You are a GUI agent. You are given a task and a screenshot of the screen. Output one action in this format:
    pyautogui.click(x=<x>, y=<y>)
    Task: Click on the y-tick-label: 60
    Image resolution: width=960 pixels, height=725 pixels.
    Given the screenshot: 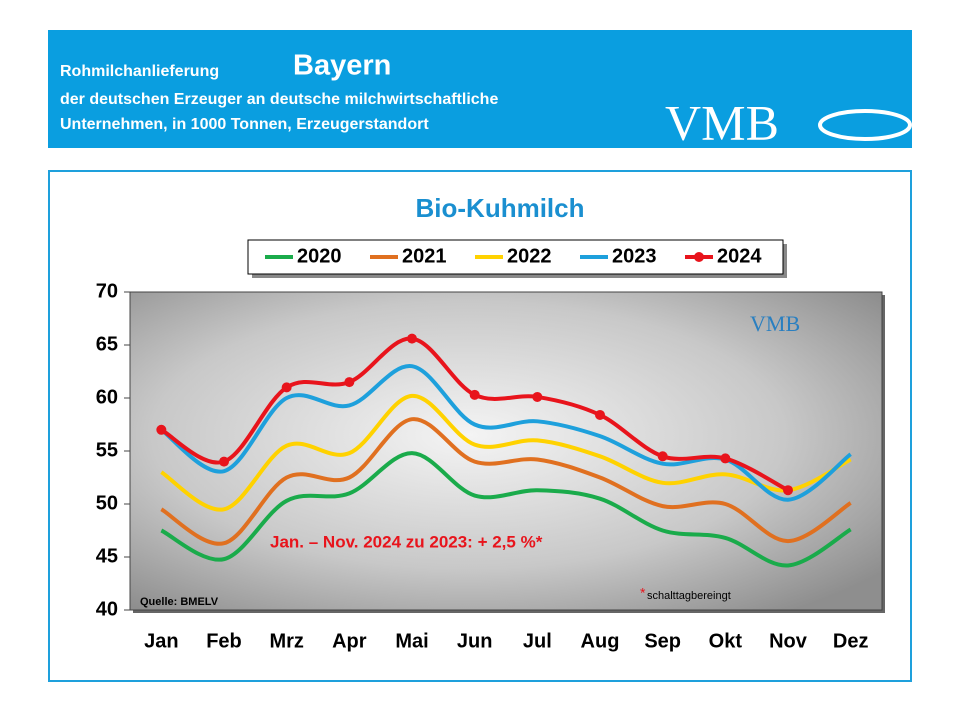 What is the action you would take?
    pyautogui.click(x=107, y=397)
    